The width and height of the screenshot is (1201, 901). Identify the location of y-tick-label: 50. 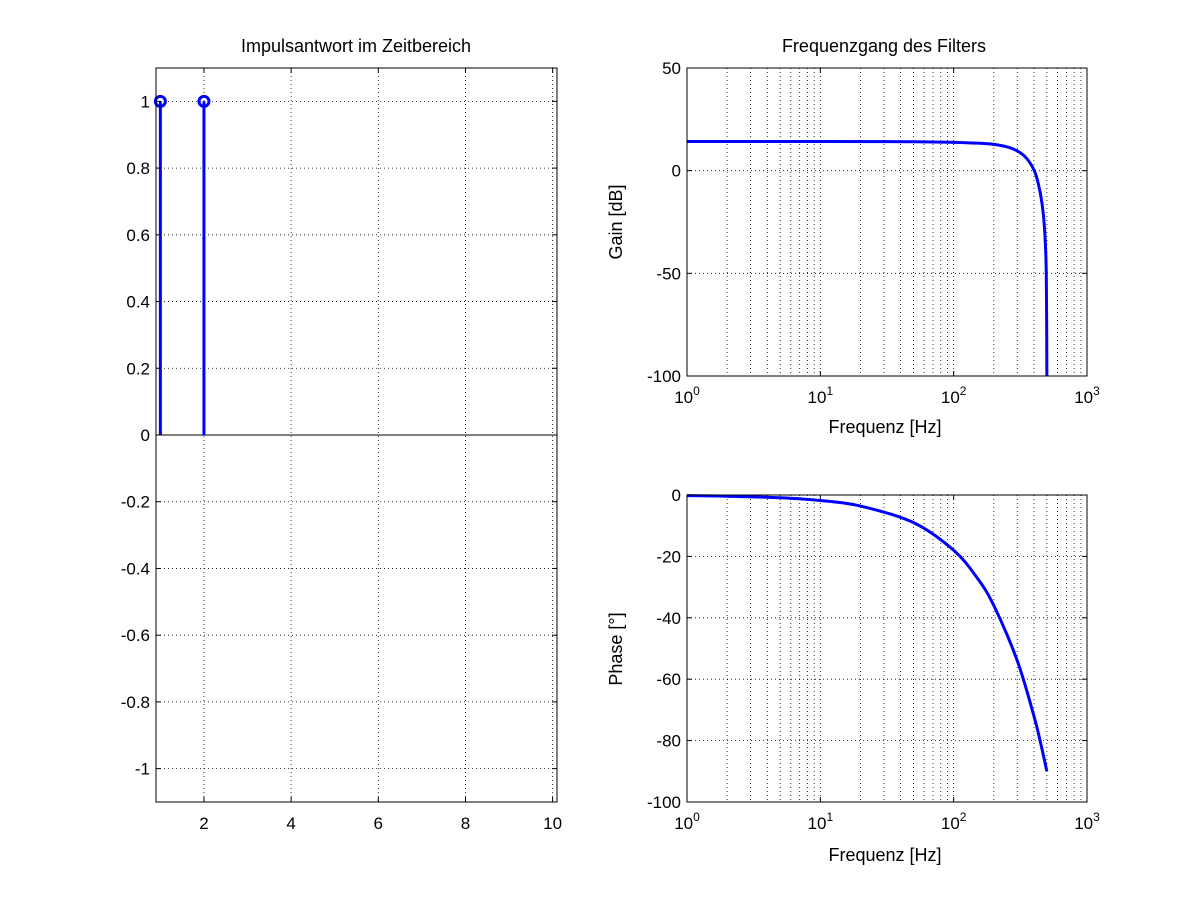
(671, 68).